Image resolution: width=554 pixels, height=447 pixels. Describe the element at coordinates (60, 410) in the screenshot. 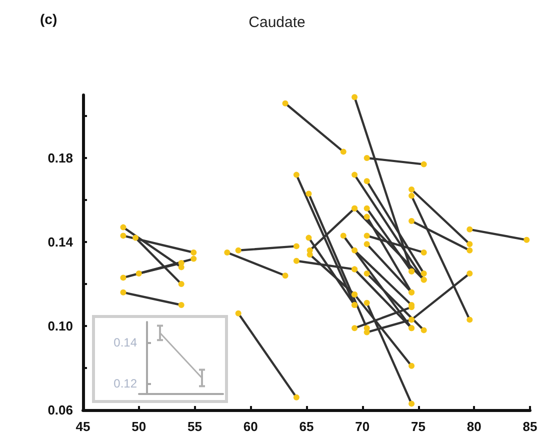

I see `y-tick-label: 0.06` at that location.